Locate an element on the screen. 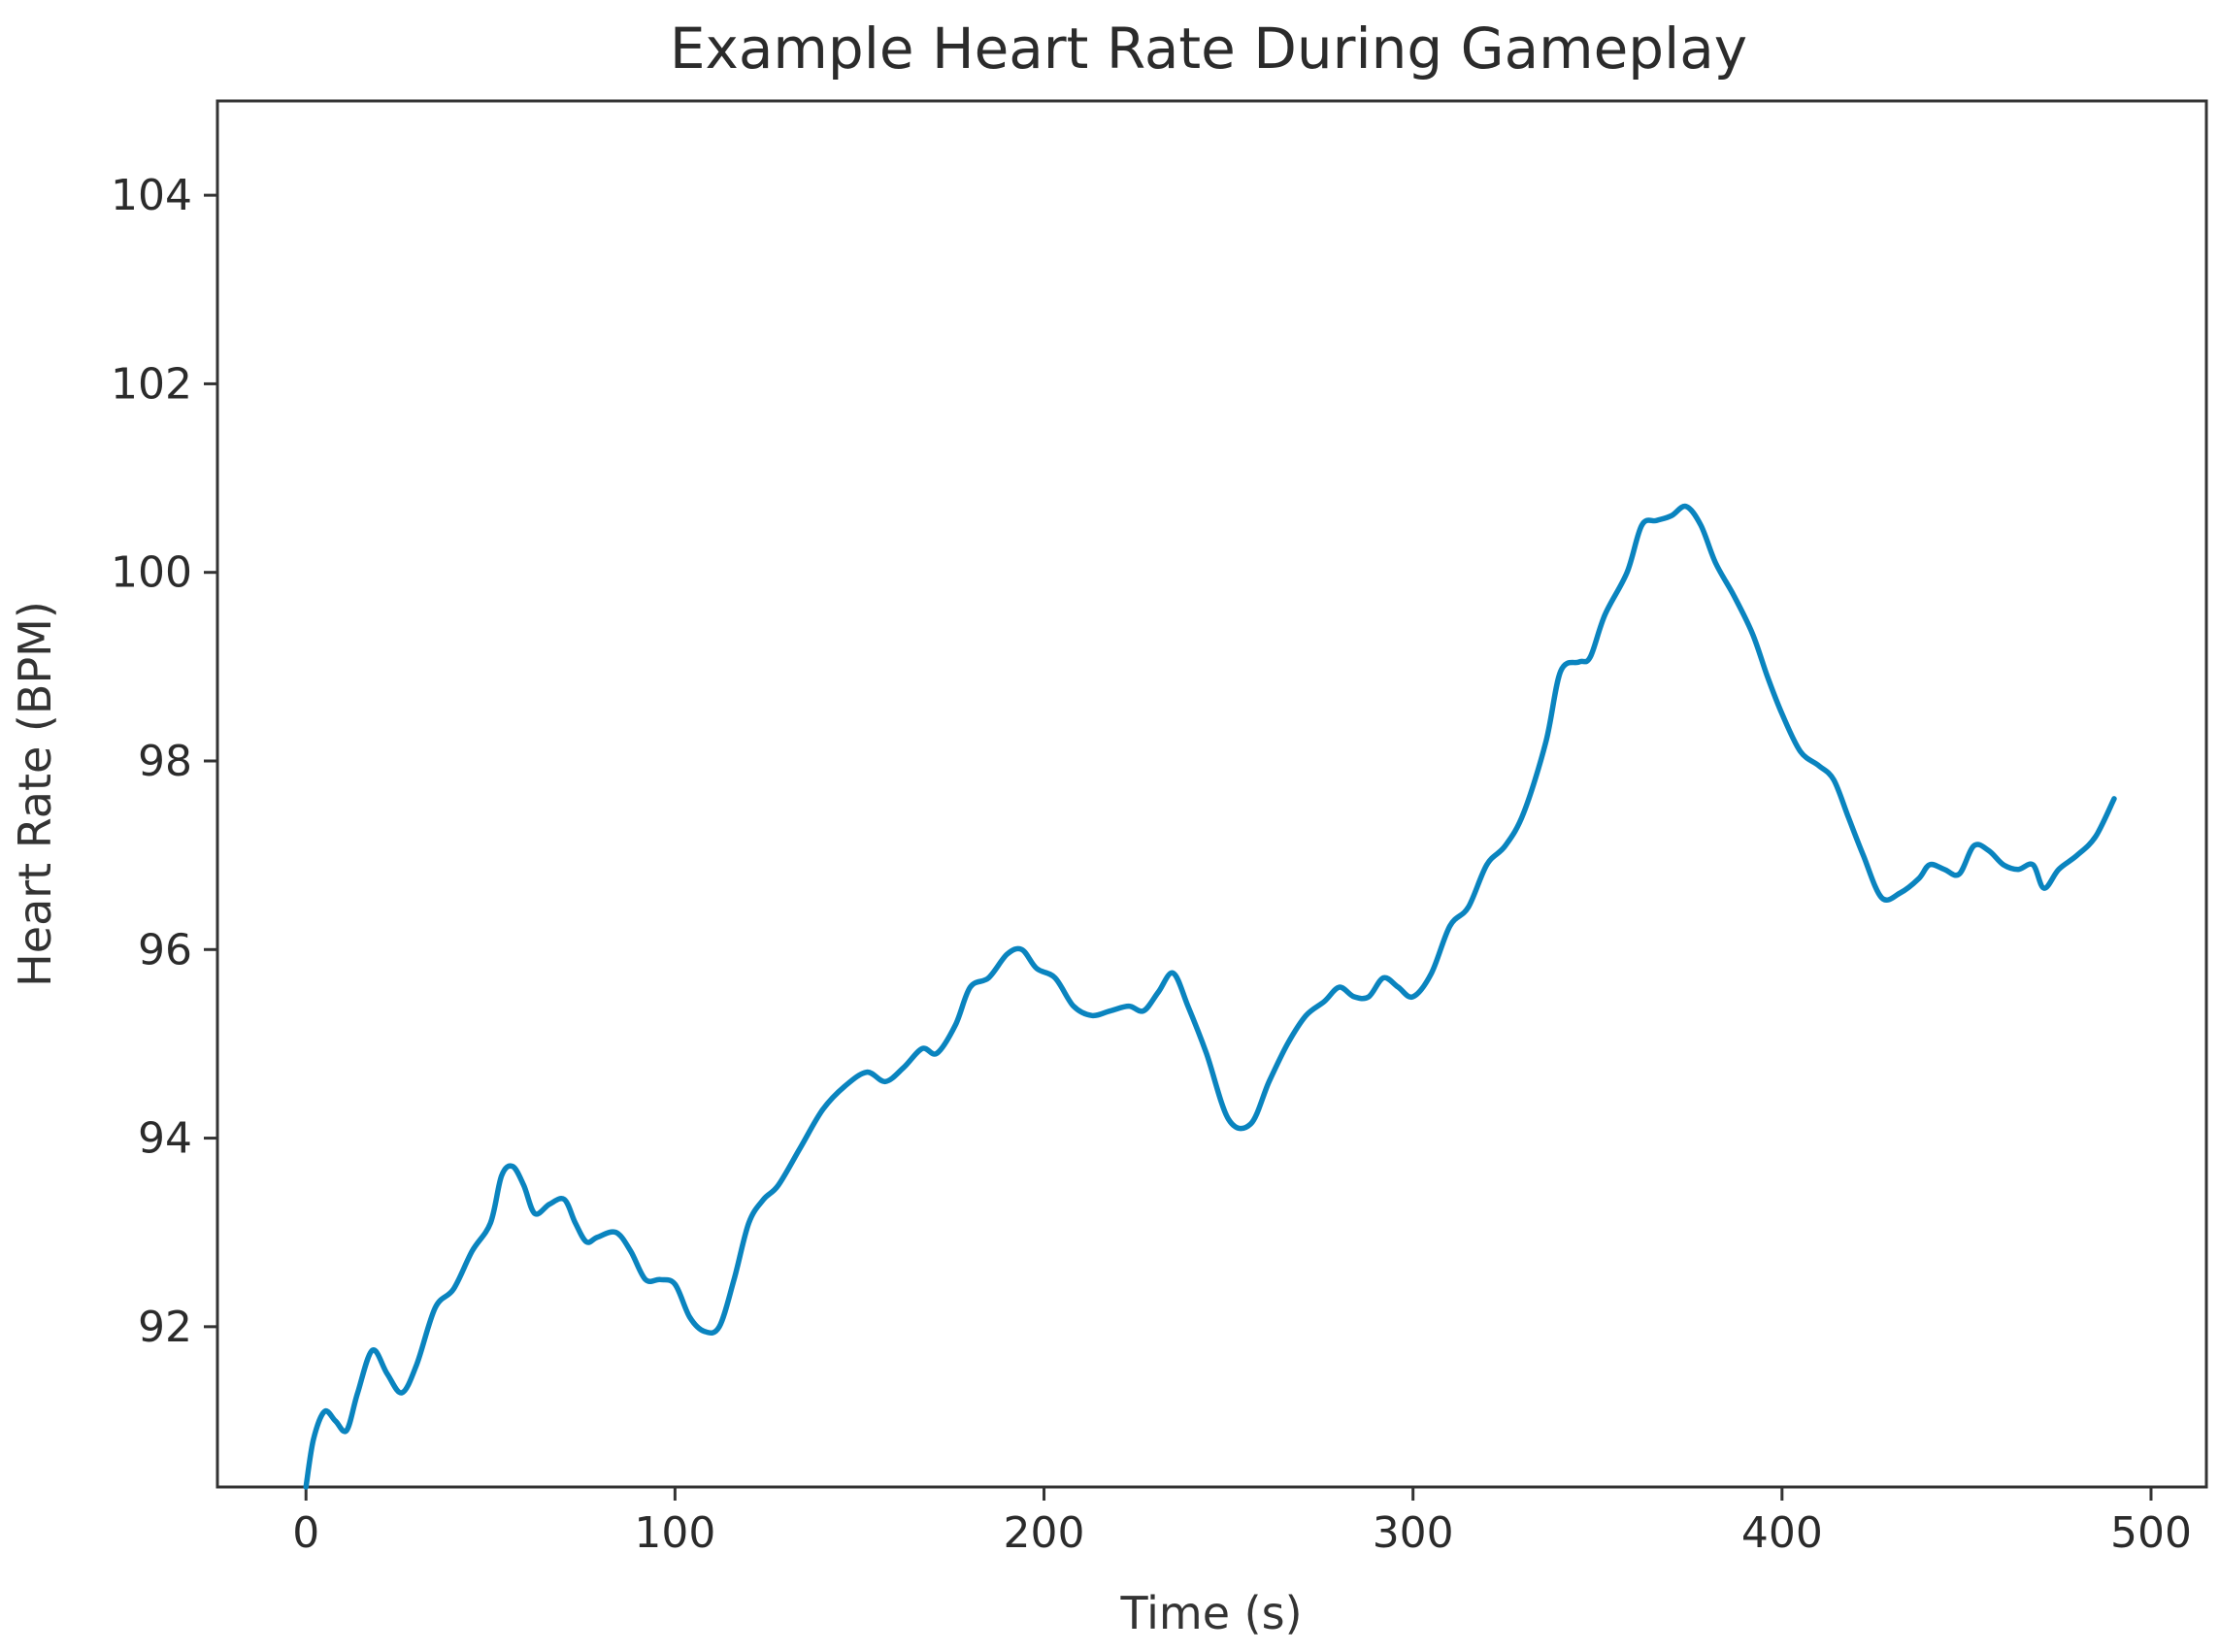 This screenshot has width=2219, height=1652. x-tick-label: 300 is located at coordinates (1413, 1533).